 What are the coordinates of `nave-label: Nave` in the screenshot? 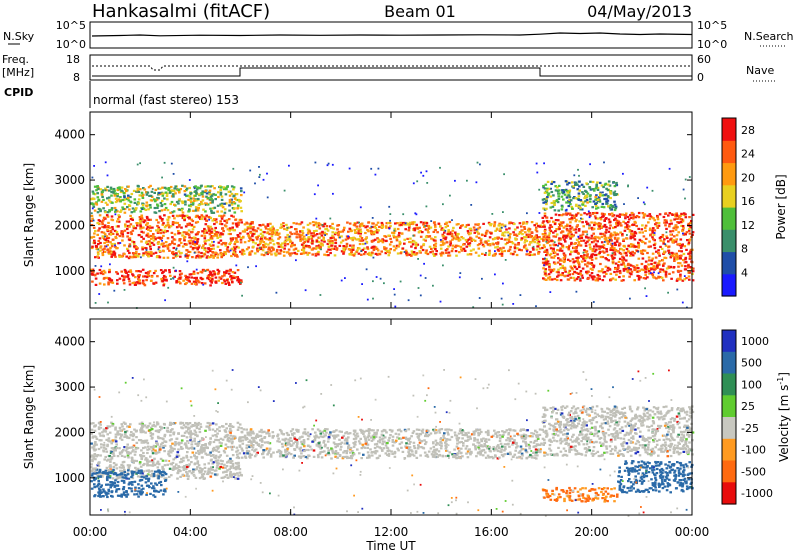 It's located at (760, 70).